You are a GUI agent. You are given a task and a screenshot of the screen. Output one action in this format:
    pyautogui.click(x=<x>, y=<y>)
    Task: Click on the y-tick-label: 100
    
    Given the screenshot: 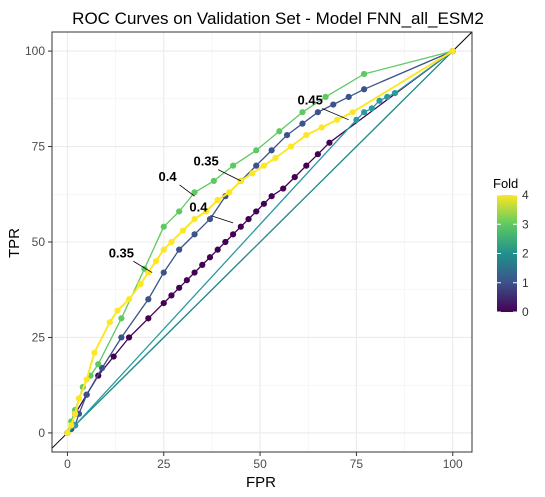 What is the action you would take?
    pyautogui.click(x=35, y=51)
    